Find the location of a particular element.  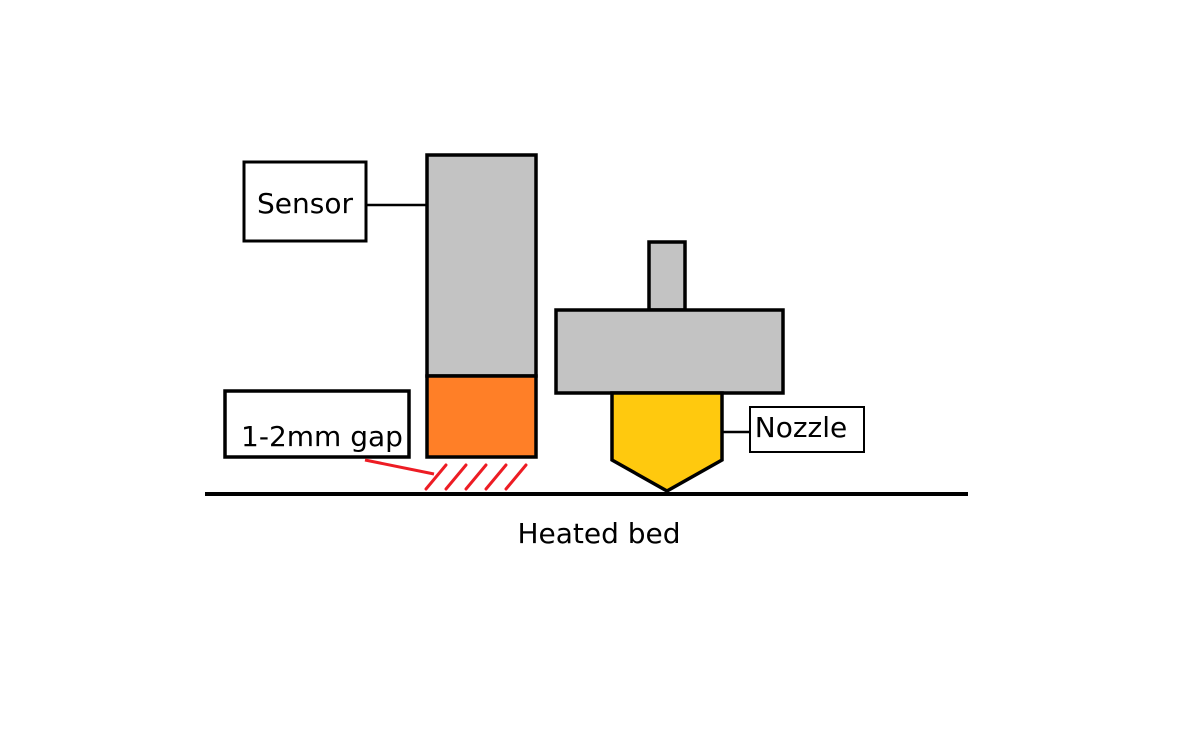

gap-label-box is located at coordinates (317, 424).